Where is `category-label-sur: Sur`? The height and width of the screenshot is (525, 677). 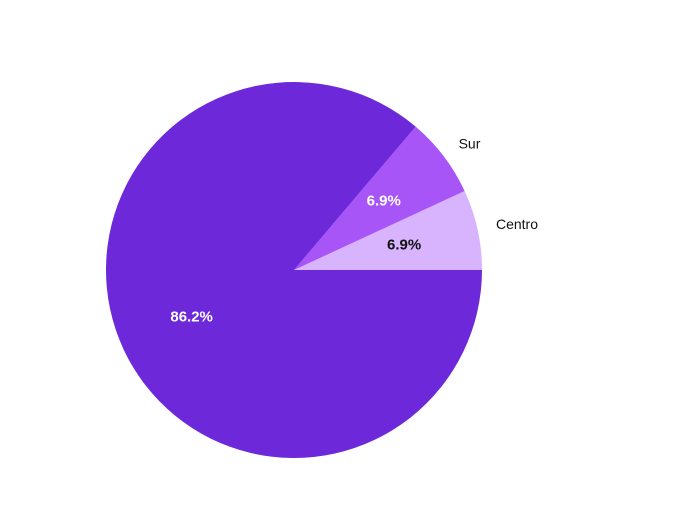 category-label-sur: Sur is located at coordinates (470, 143).